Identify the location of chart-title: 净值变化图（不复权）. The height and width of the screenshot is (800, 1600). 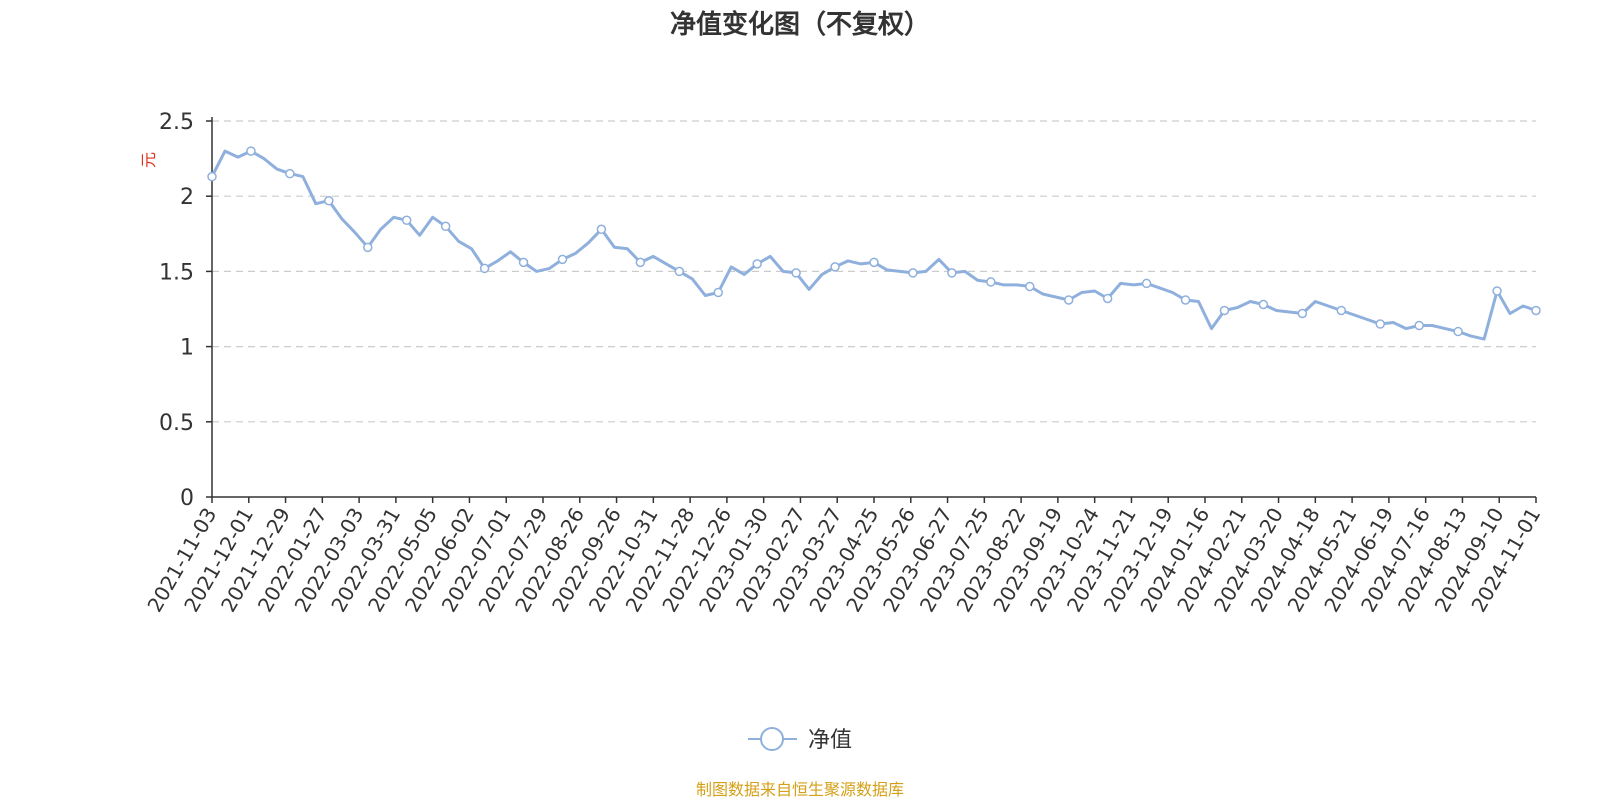
(799, 25).